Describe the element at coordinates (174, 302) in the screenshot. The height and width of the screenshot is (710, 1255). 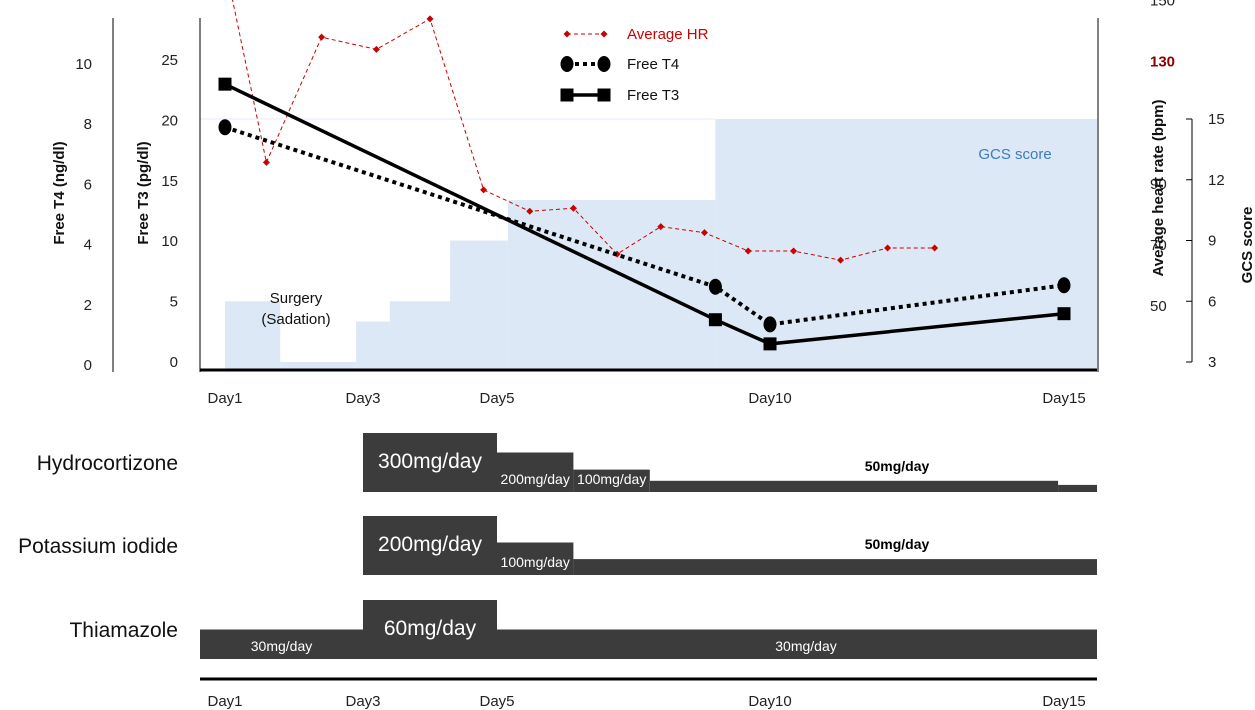
I see `ft3-tick-label: 5` at that location.